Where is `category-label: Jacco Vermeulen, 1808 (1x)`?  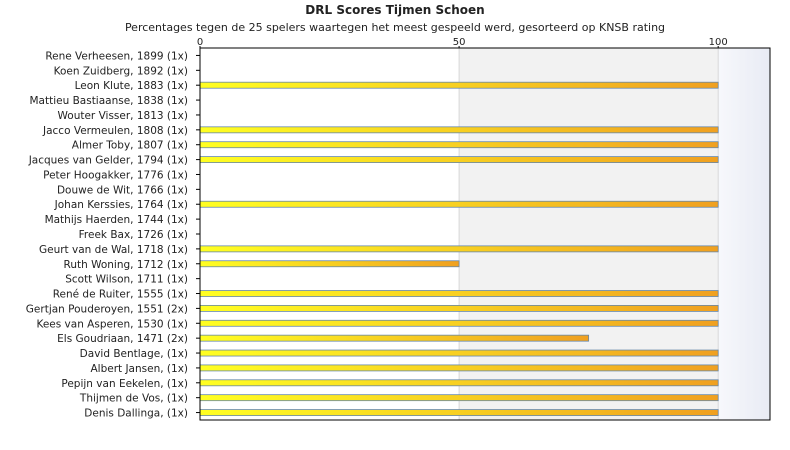 category-label: Jacco Vermeulen, 1808 (1x) is located at coordinates (115, 131).